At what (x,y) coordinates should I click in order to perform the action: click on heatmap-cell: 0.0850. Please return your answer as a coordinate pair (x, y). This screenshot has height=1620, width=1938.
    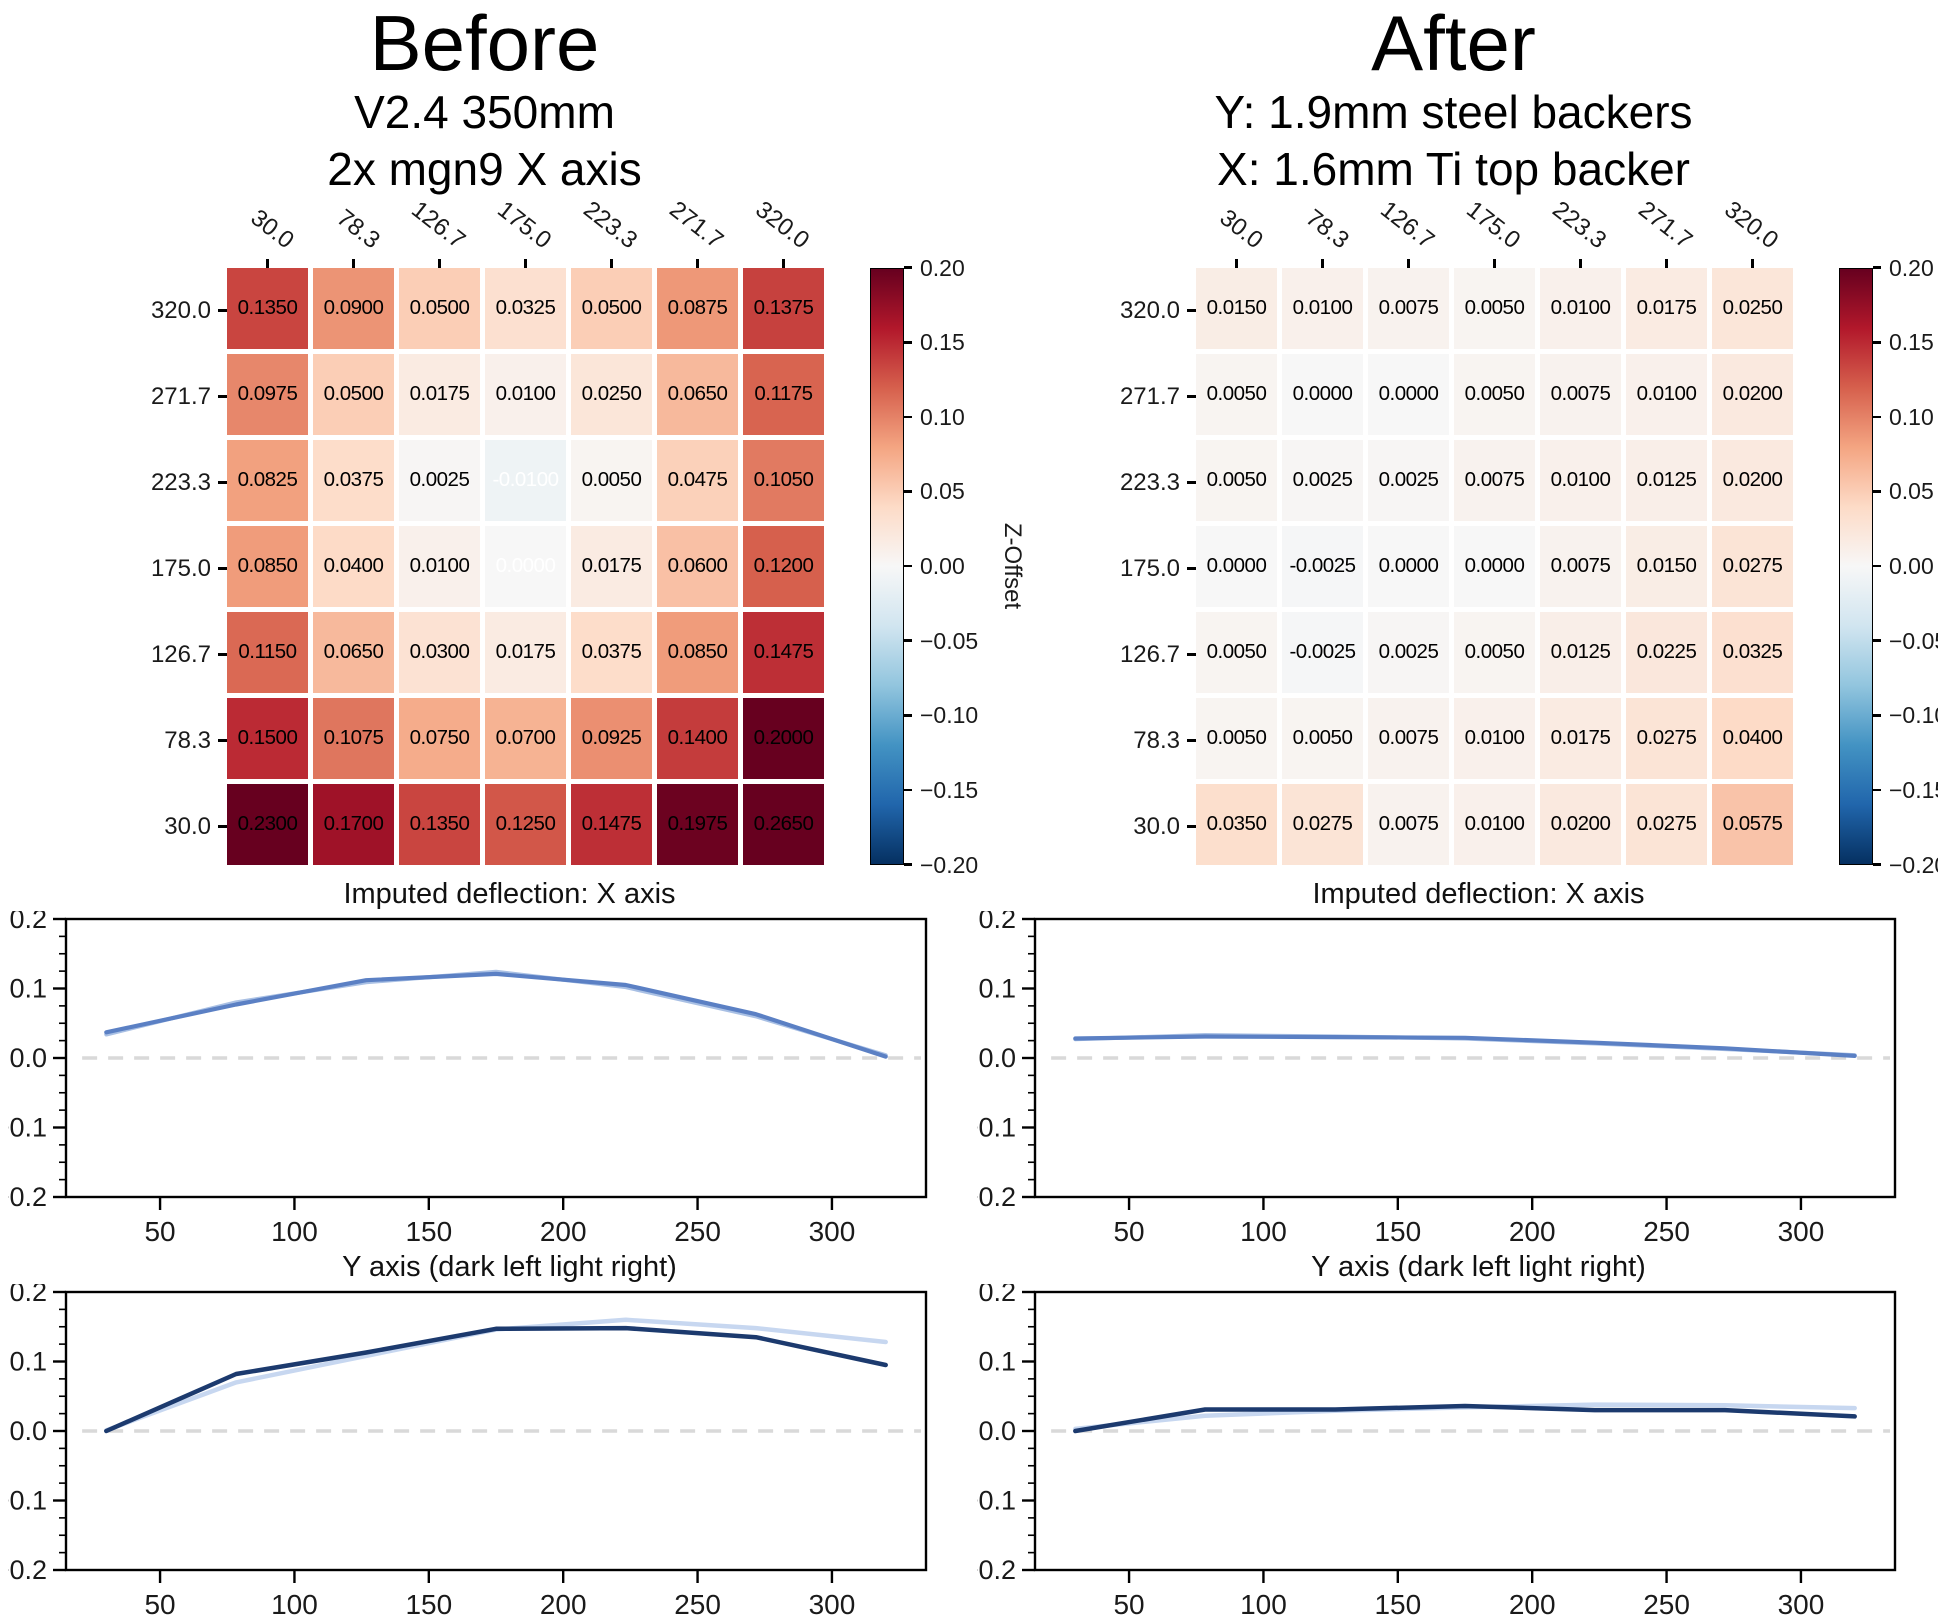
    Looking at the image, I should click on (697, 652).